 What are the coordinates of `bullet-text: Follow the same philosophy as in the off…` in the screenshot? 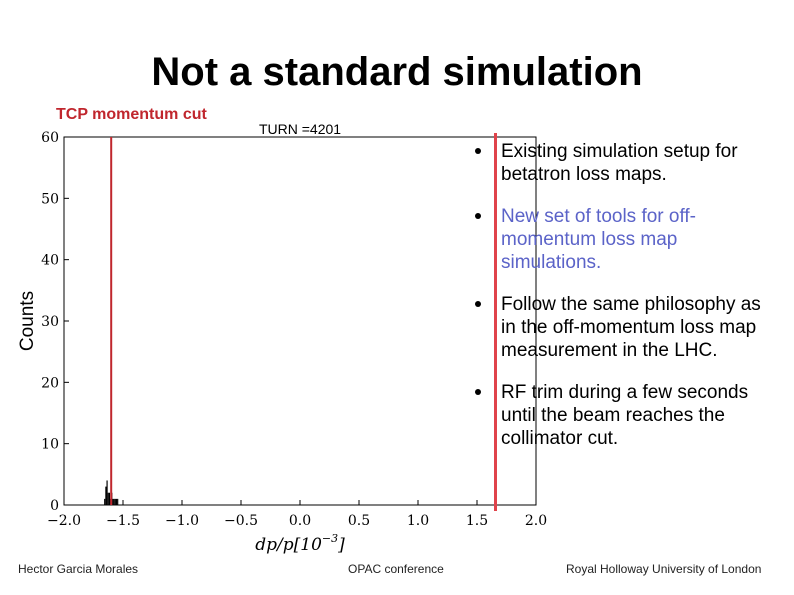 It's located at (631, 327).